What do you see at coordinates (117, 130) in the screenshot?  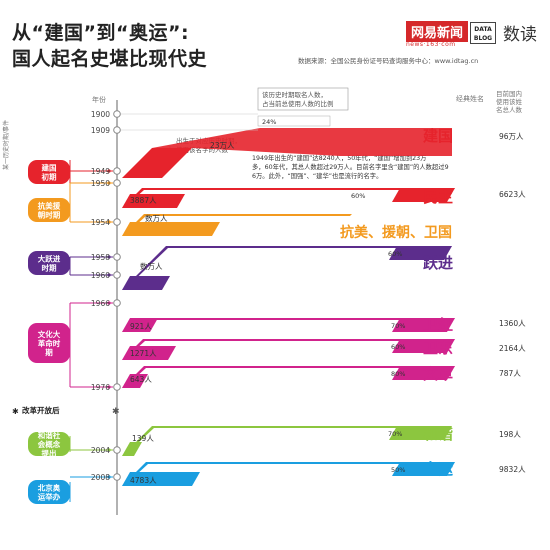 I see `year-marker-1909` at bounding box center [117, 130].